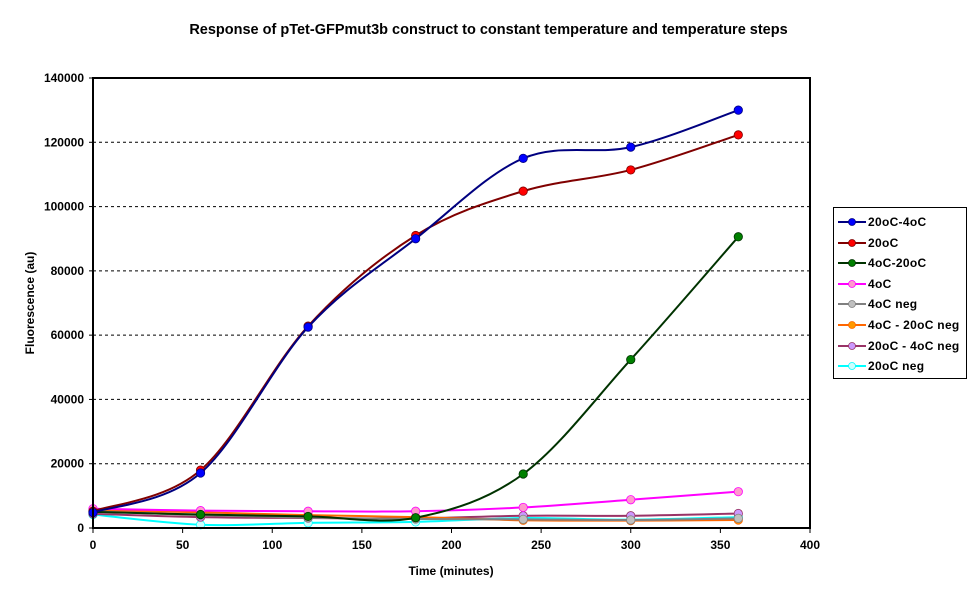  What do you see at coordinates (68, 464) in the screenshot?
I see `y-tick-label: 20000` at bounding box center [68, 464].